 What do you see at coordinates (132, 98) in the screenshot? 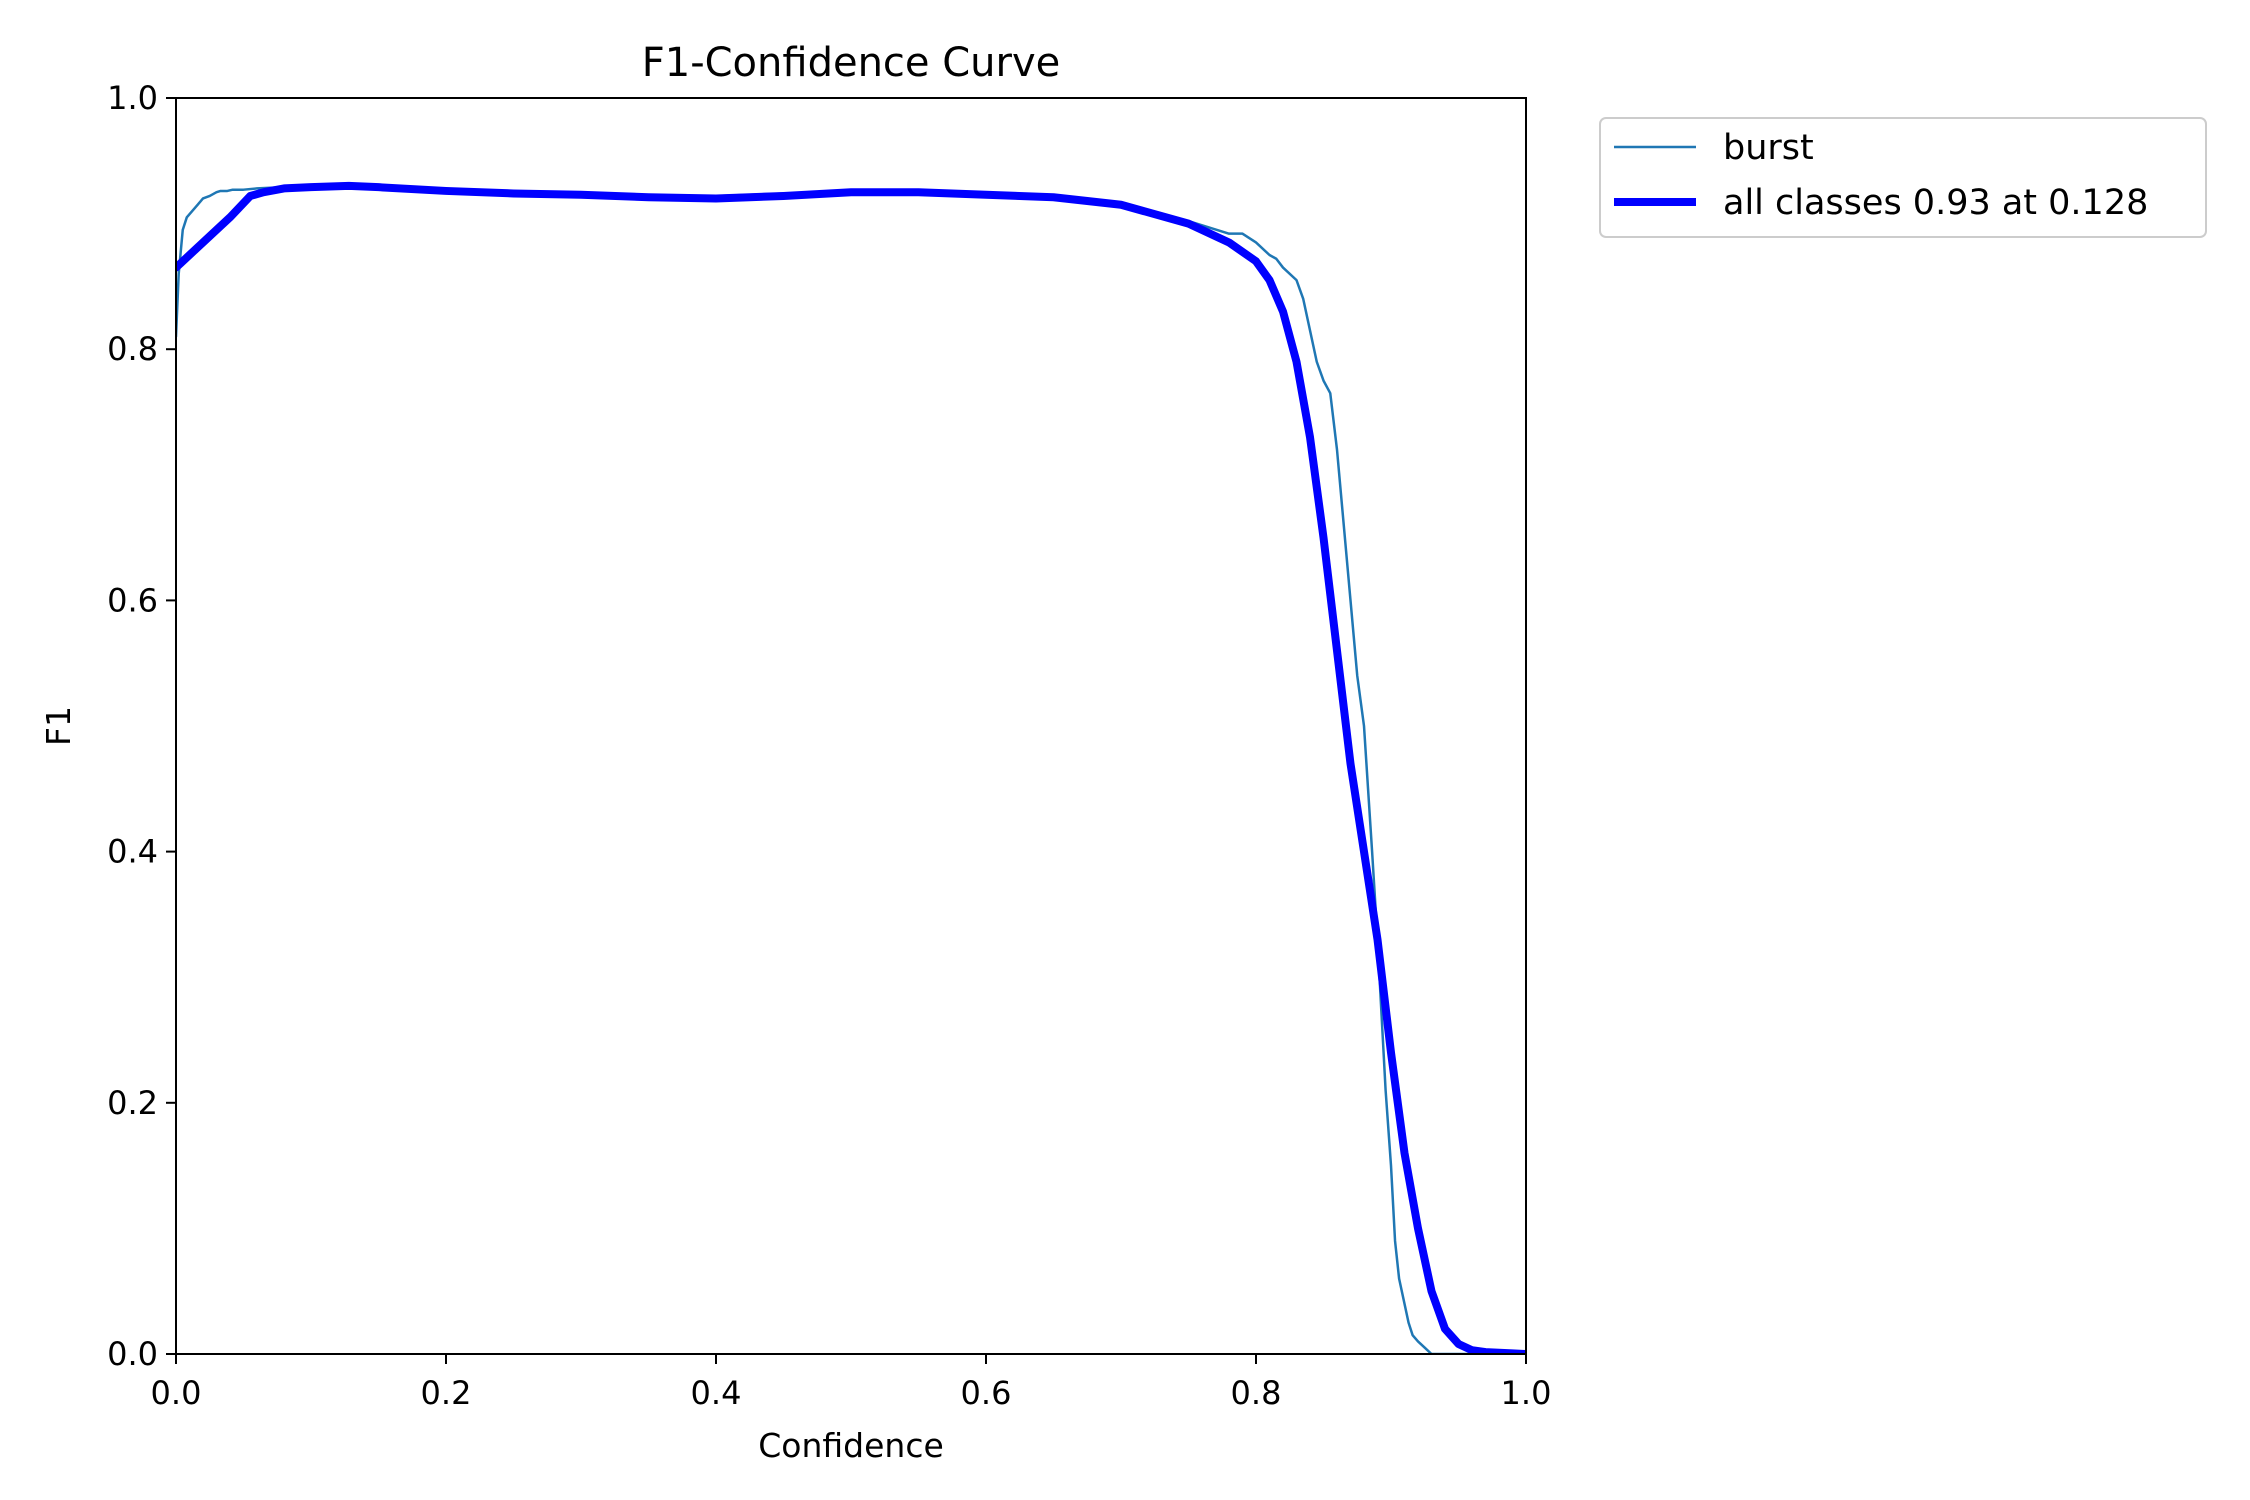
I see `y-tick-label: 1.0` at bounding box center [132, 98].